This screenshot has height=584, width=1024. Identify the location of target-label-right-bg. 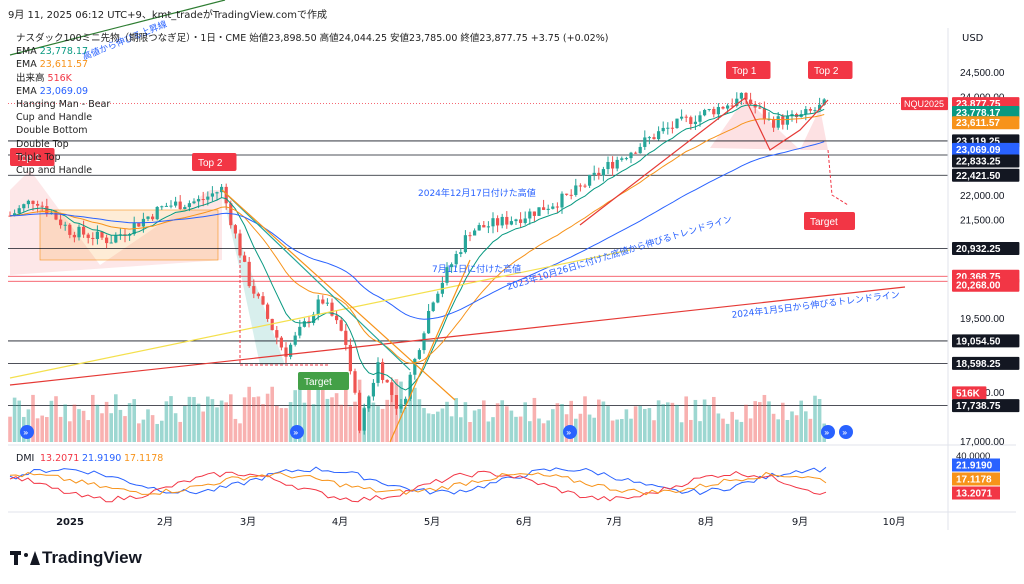
(829, 221).